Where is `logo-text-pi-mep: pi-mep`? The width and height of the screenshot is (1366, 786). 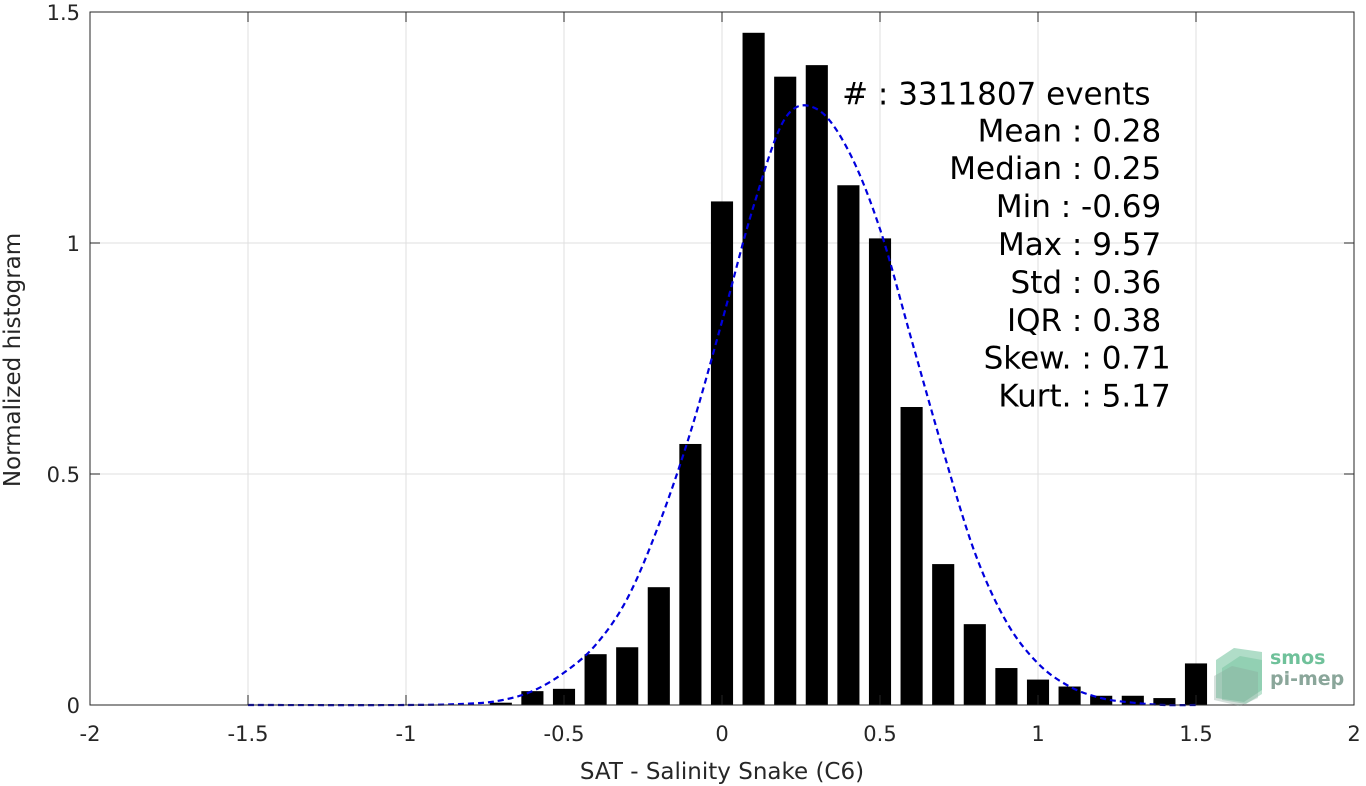
logo-text-pi-mep: pi-mep is located at coordinates (1307, 679).